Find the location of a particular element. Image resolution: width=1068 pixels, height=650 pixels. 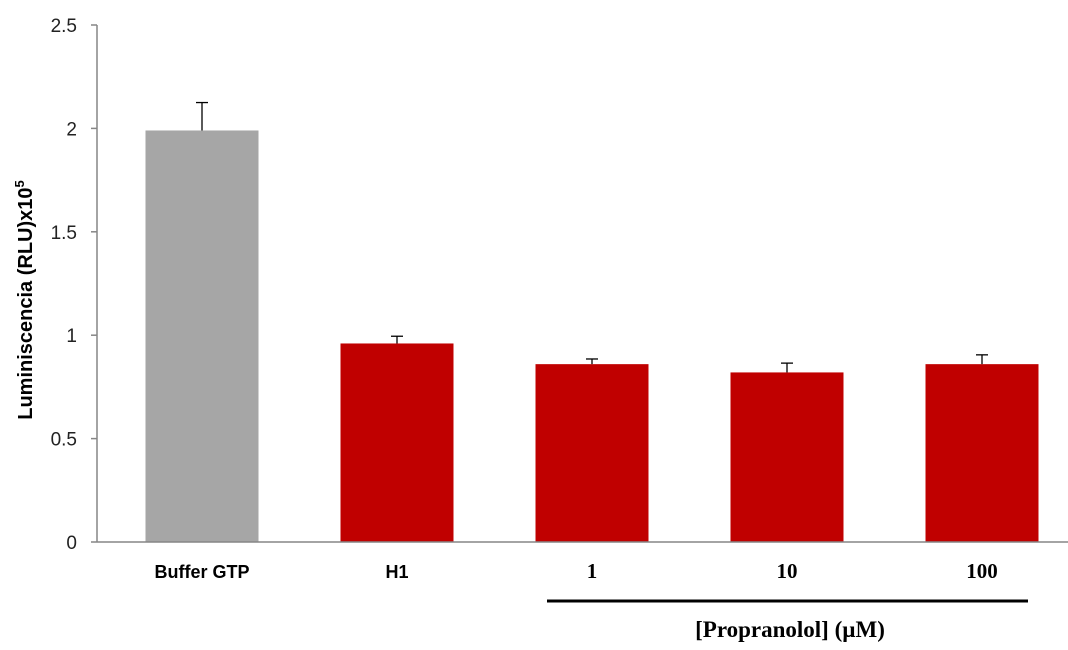

x-tick-label: H1 is located at coordinates (396, 572).